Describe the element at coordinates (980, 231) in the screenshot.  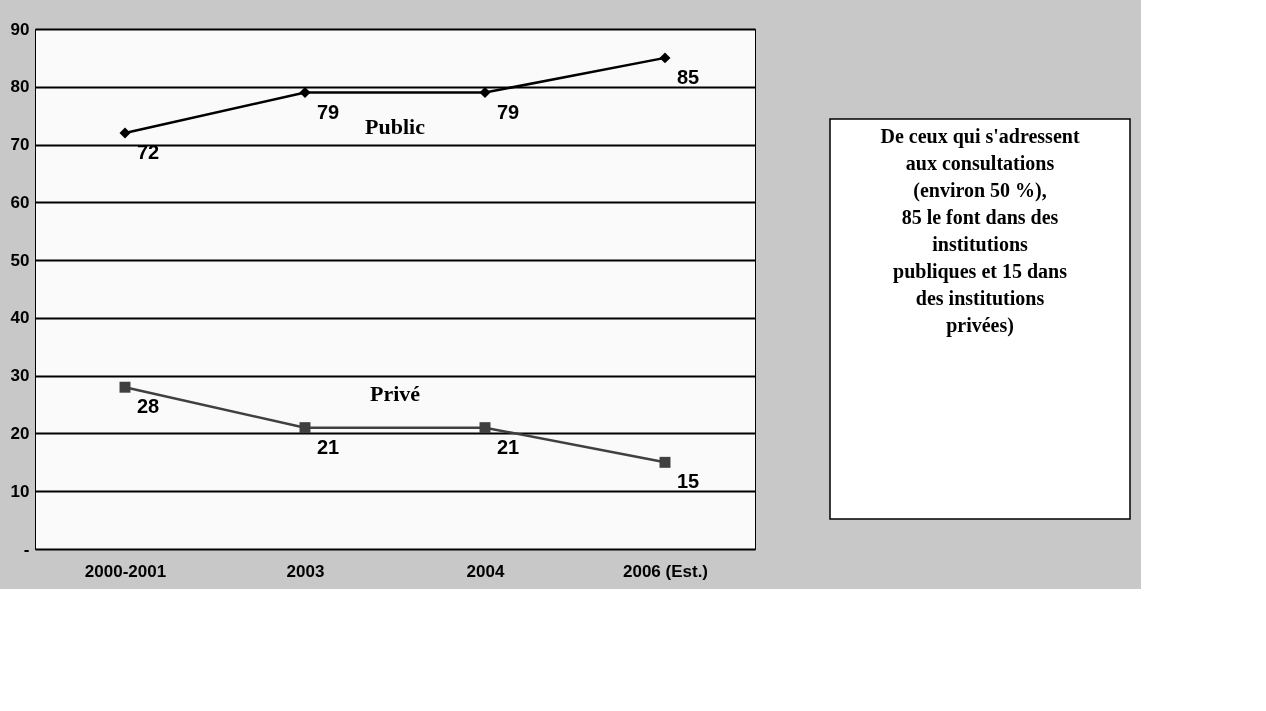
I see `text: De ceux qui s'adressent aux consultations (environ 50 %), 85 le font dans des institutions publiques et 15 dans des institutions privées)` at that location.